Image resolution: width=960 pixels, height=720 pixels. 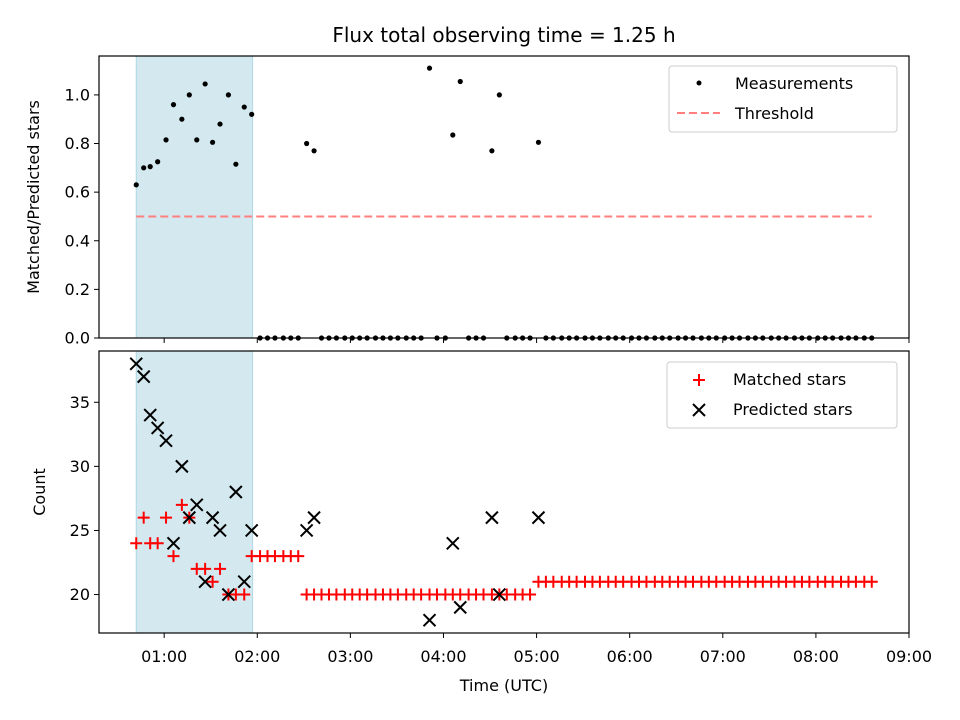 I want to click on top-y-tick-label: 0.2, so click(x=77, y=289).